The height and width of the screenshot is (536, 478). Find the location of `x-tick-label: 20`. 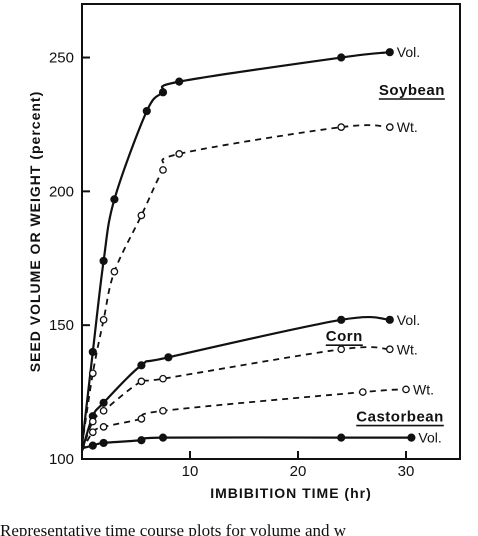

x-tick-label: 20 is located at coordinates (298, 471).